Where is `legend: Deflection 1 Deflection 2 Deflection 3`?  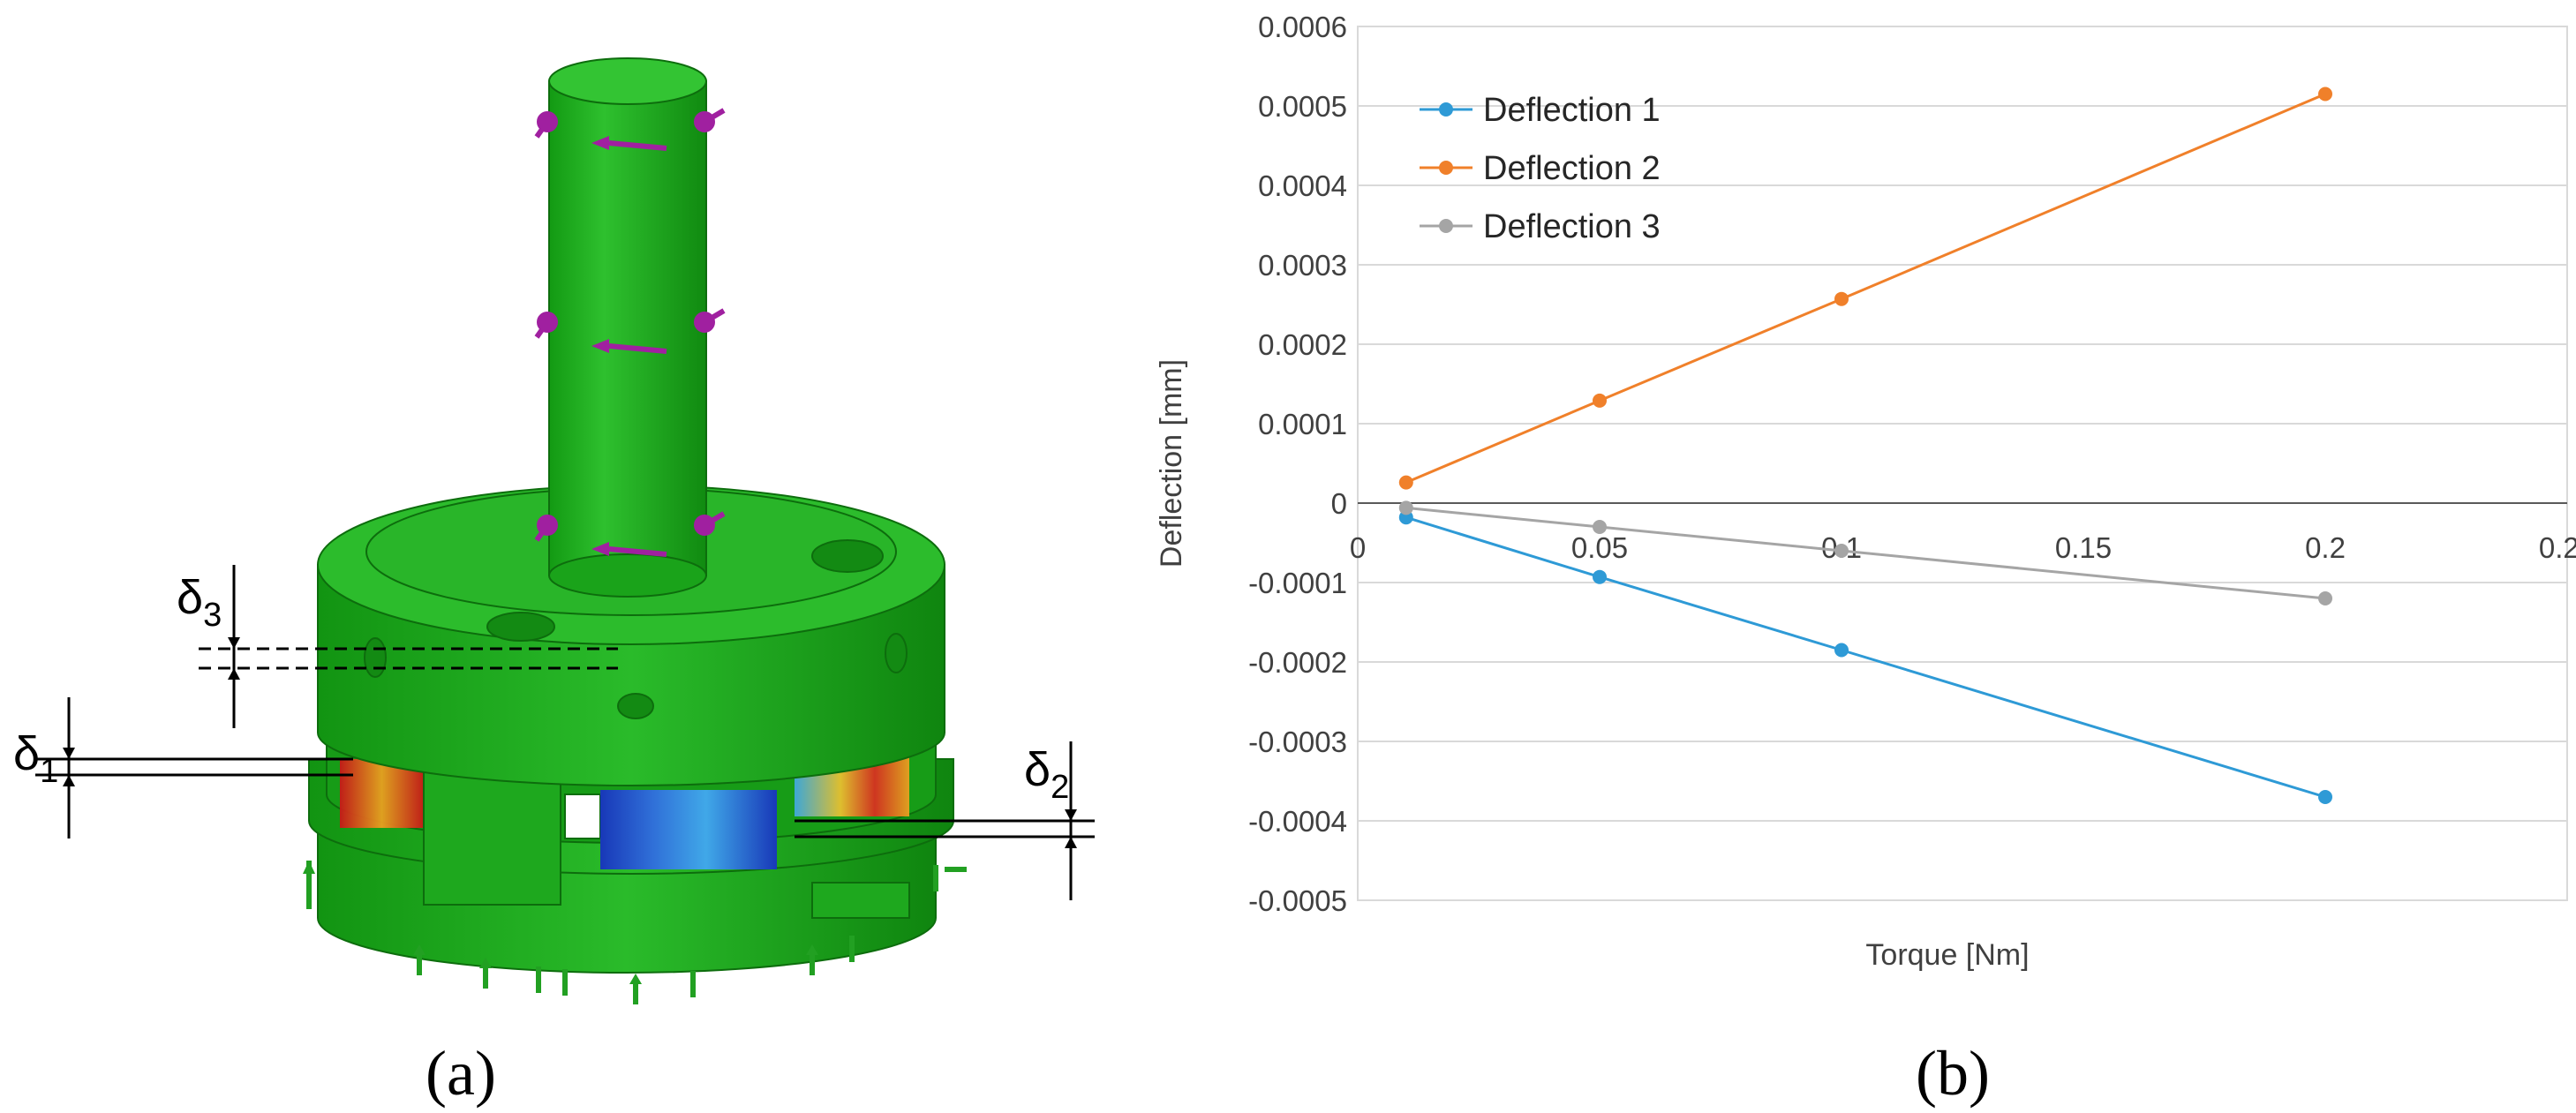
legend: Deflection 1 Deflection 2 Deflection 3 is located at coordinates (1541, 169).